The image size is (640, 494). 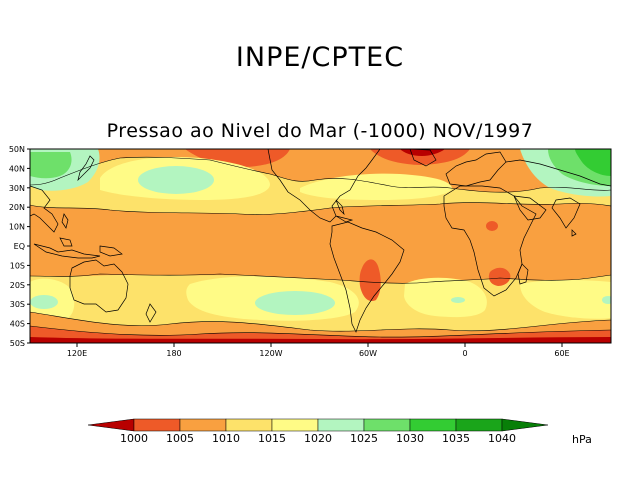 What do you see at coordinates (19, 246) in the screenshot?
I see `lat-label-eq: EQ` at bounding box center [19, 246].